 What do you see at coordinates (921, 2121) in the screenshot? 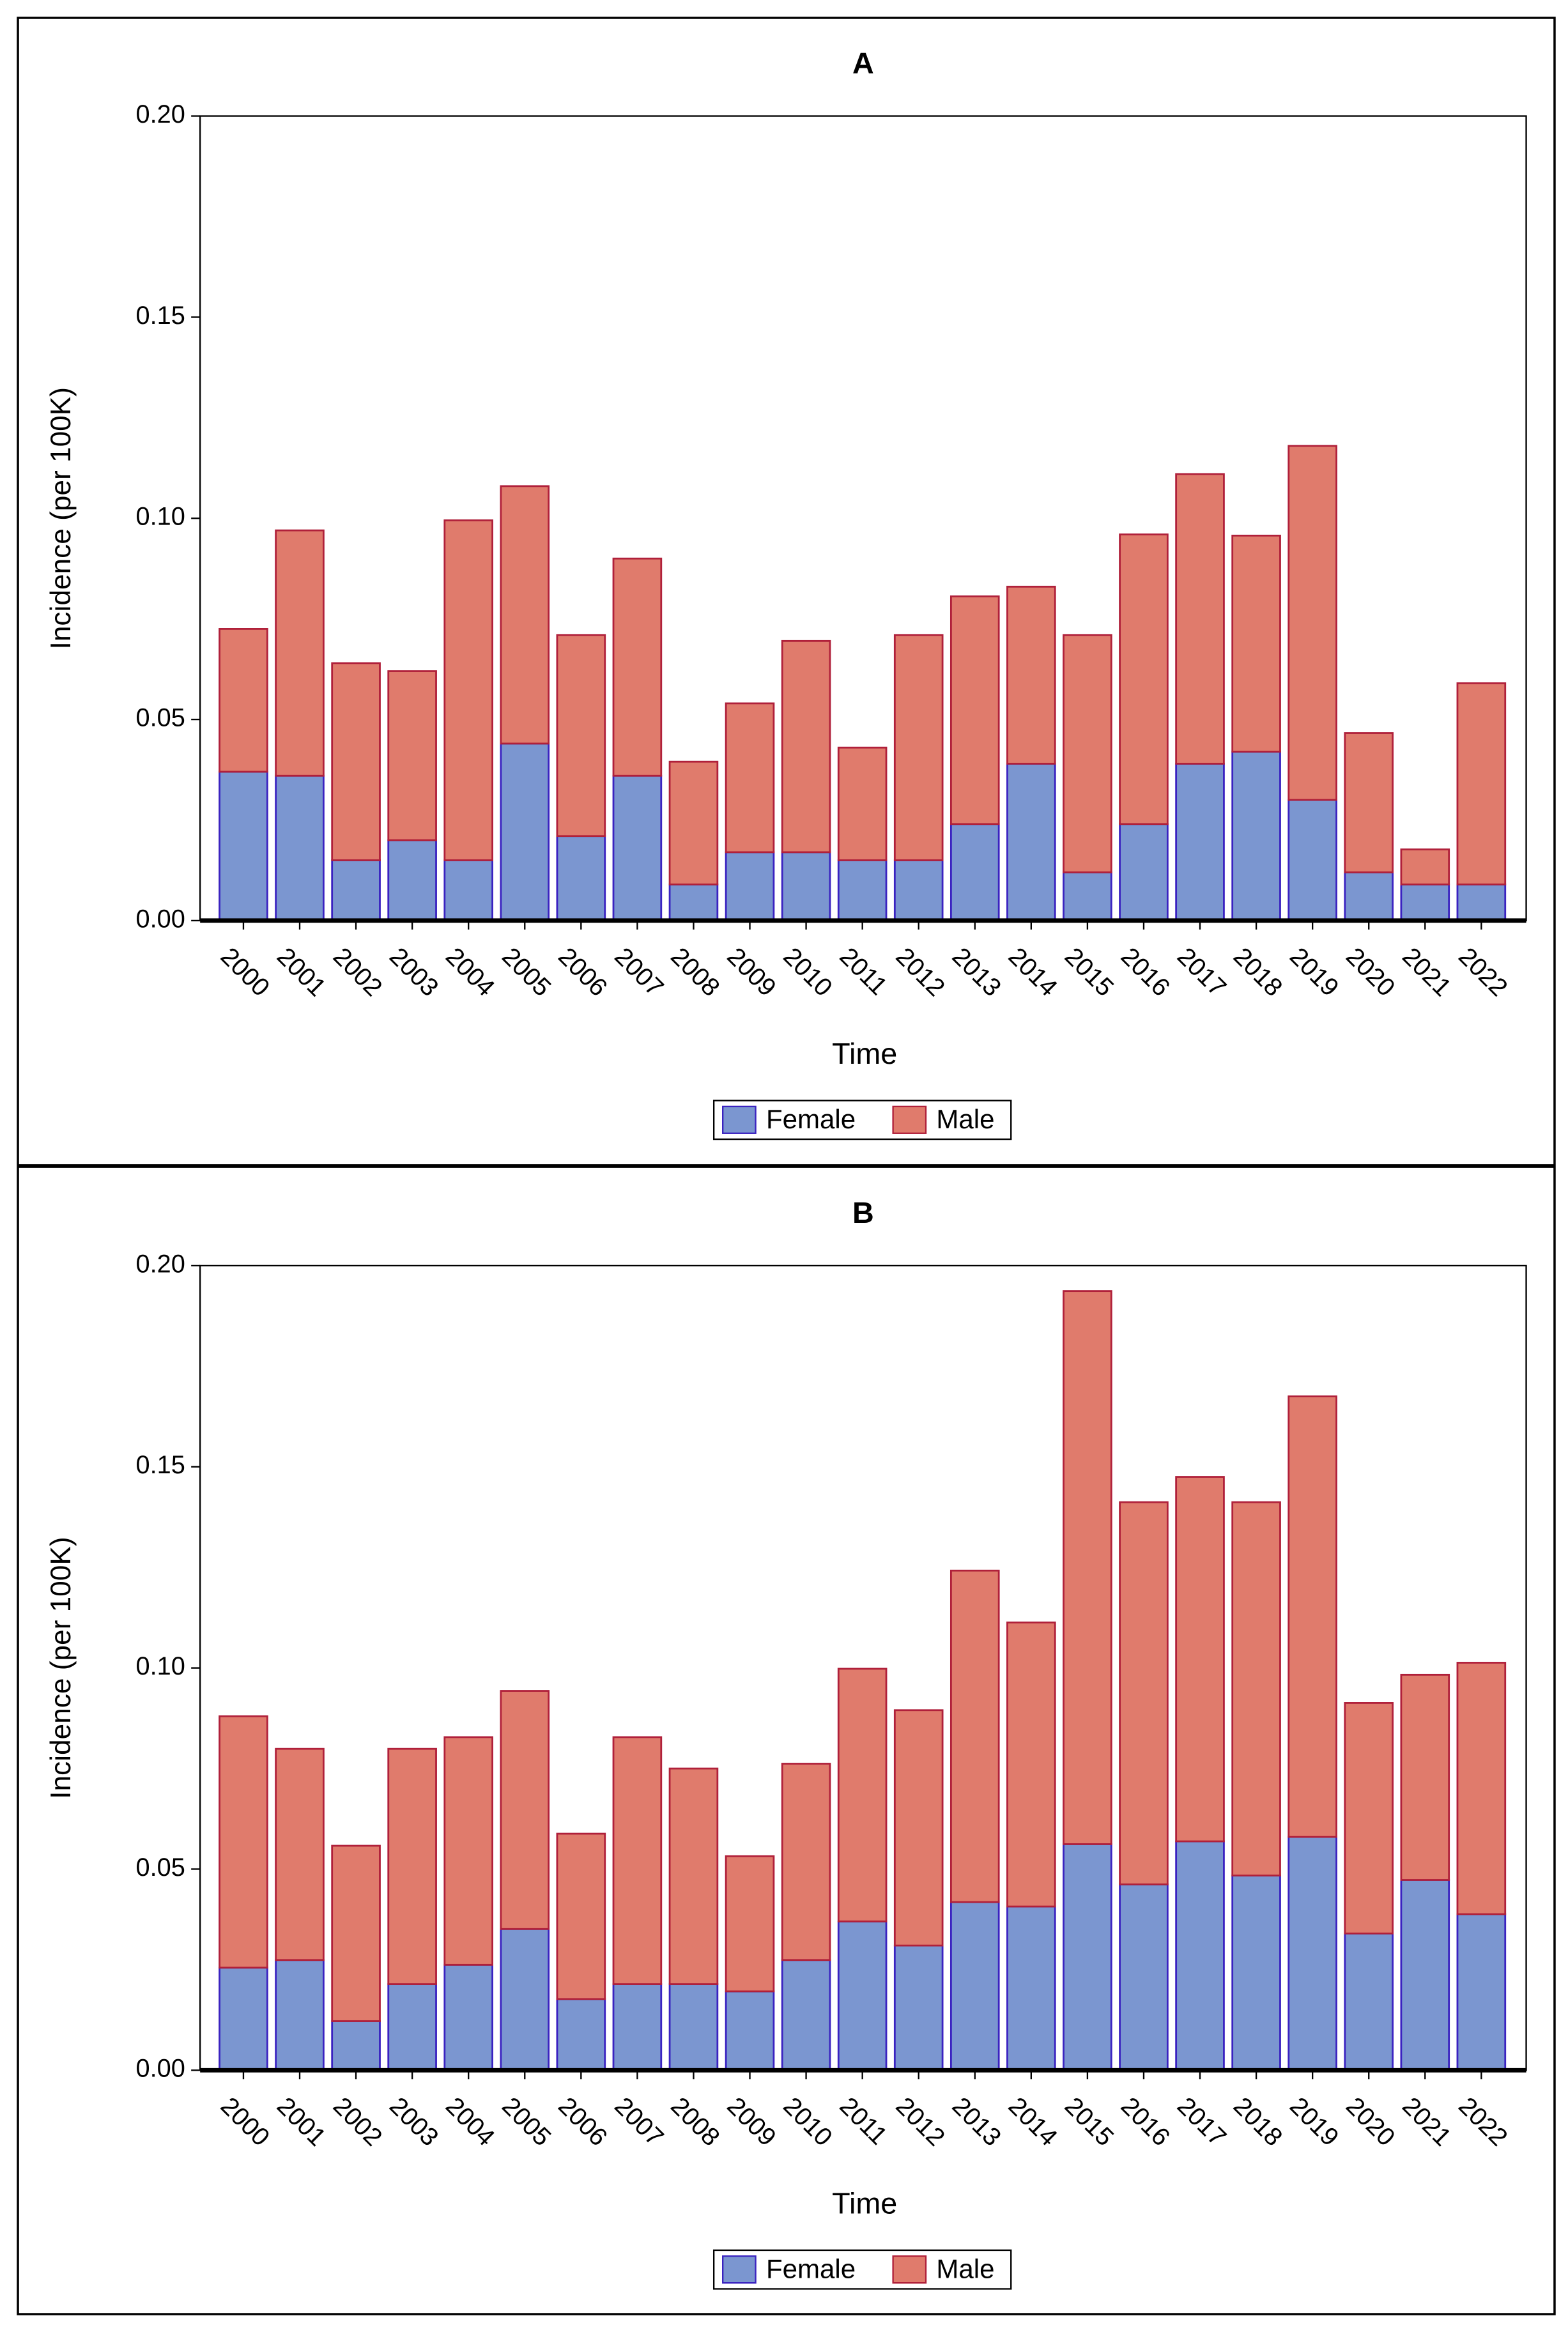
I see `x-tick-label: 2012` at bounding box center [921, 2121].